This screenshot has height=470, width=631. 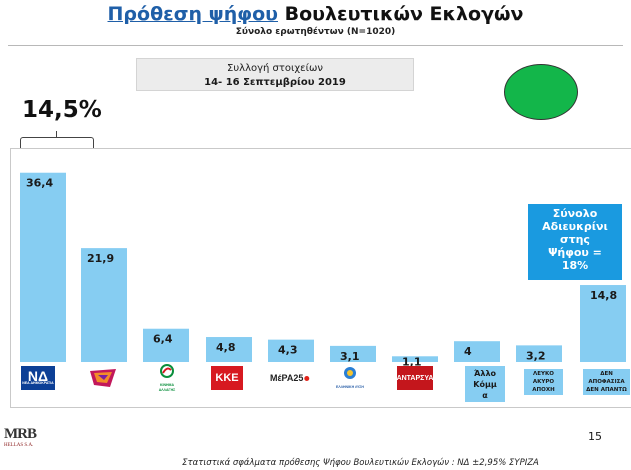 I want to click on title-divider, so click(x=315, y=45).